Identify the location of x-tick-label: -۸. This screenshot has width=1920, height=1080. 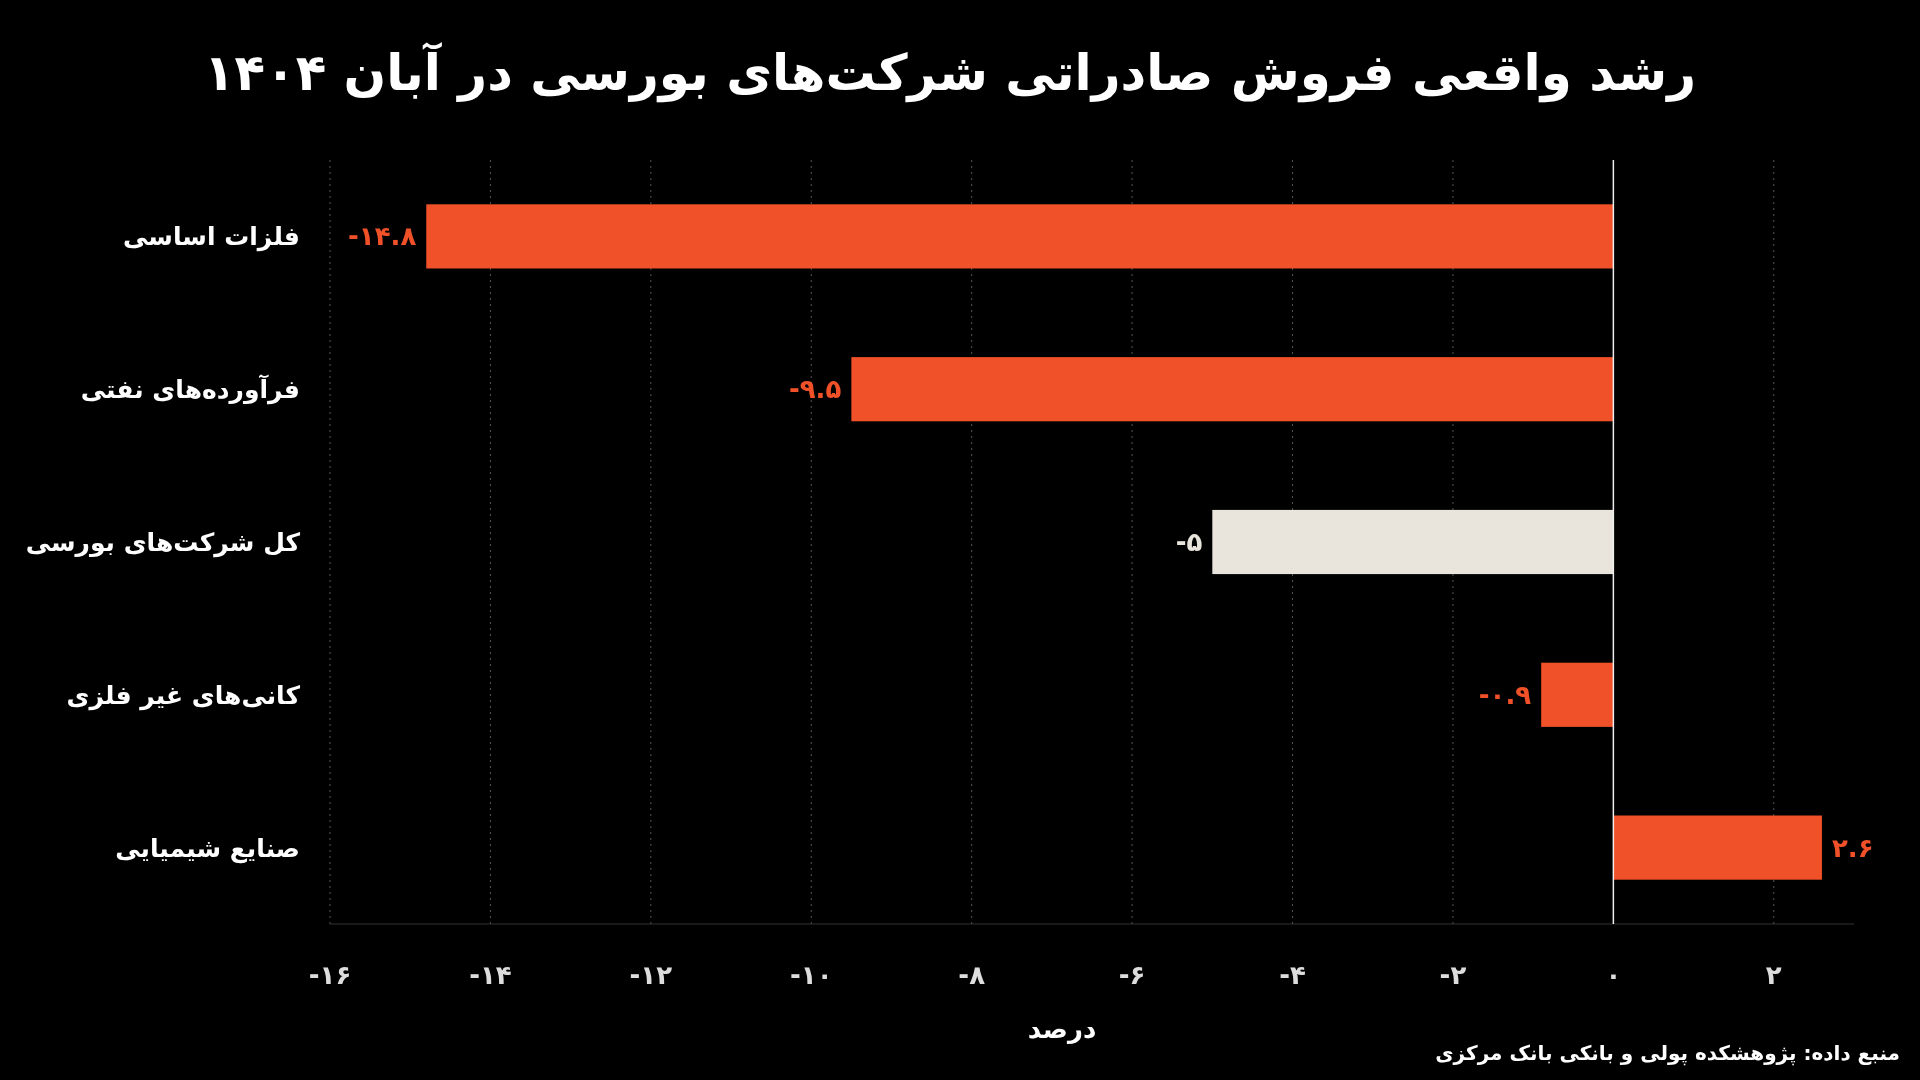
(972, 975).